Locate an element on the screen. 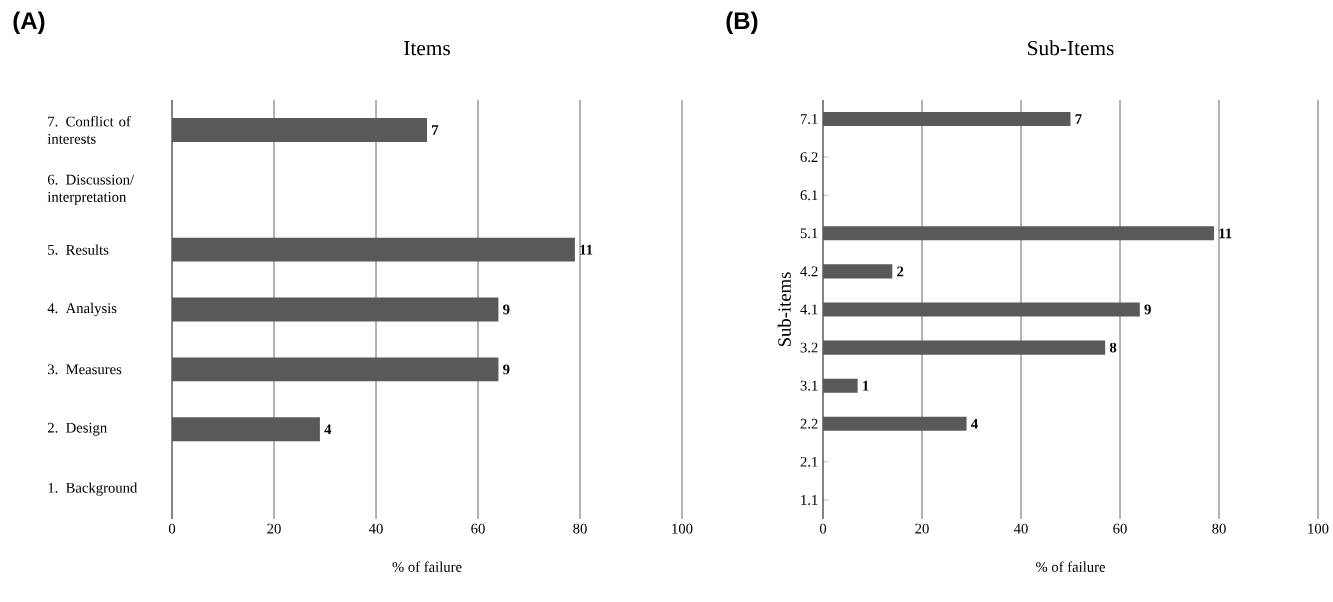 This screenshot has width=1333, height=602. y-tick-label: 2. Design is located at coordinates (77, 429).